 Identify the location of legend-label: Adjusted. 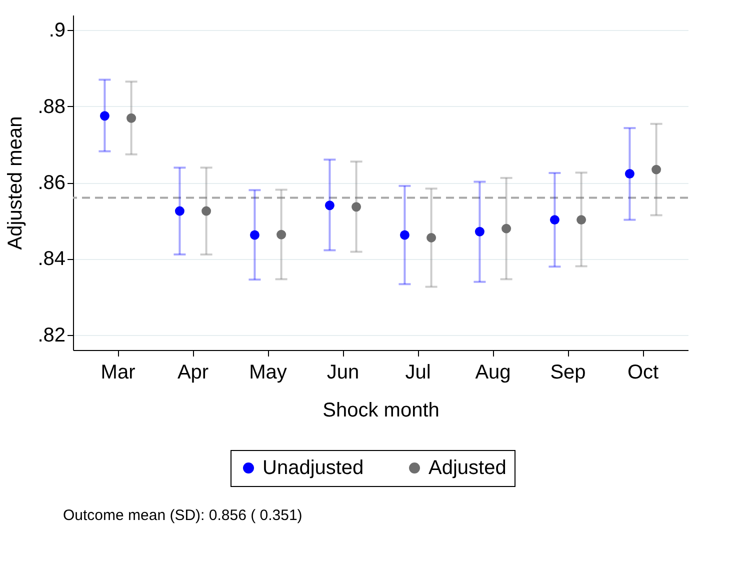
(467, 468).